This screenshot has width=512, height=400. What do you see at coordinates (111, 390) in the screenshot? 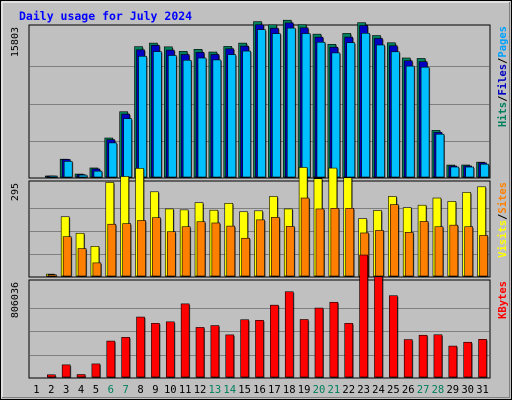
I see `x-label-day-6: 6` at bounding box center [111, 390].